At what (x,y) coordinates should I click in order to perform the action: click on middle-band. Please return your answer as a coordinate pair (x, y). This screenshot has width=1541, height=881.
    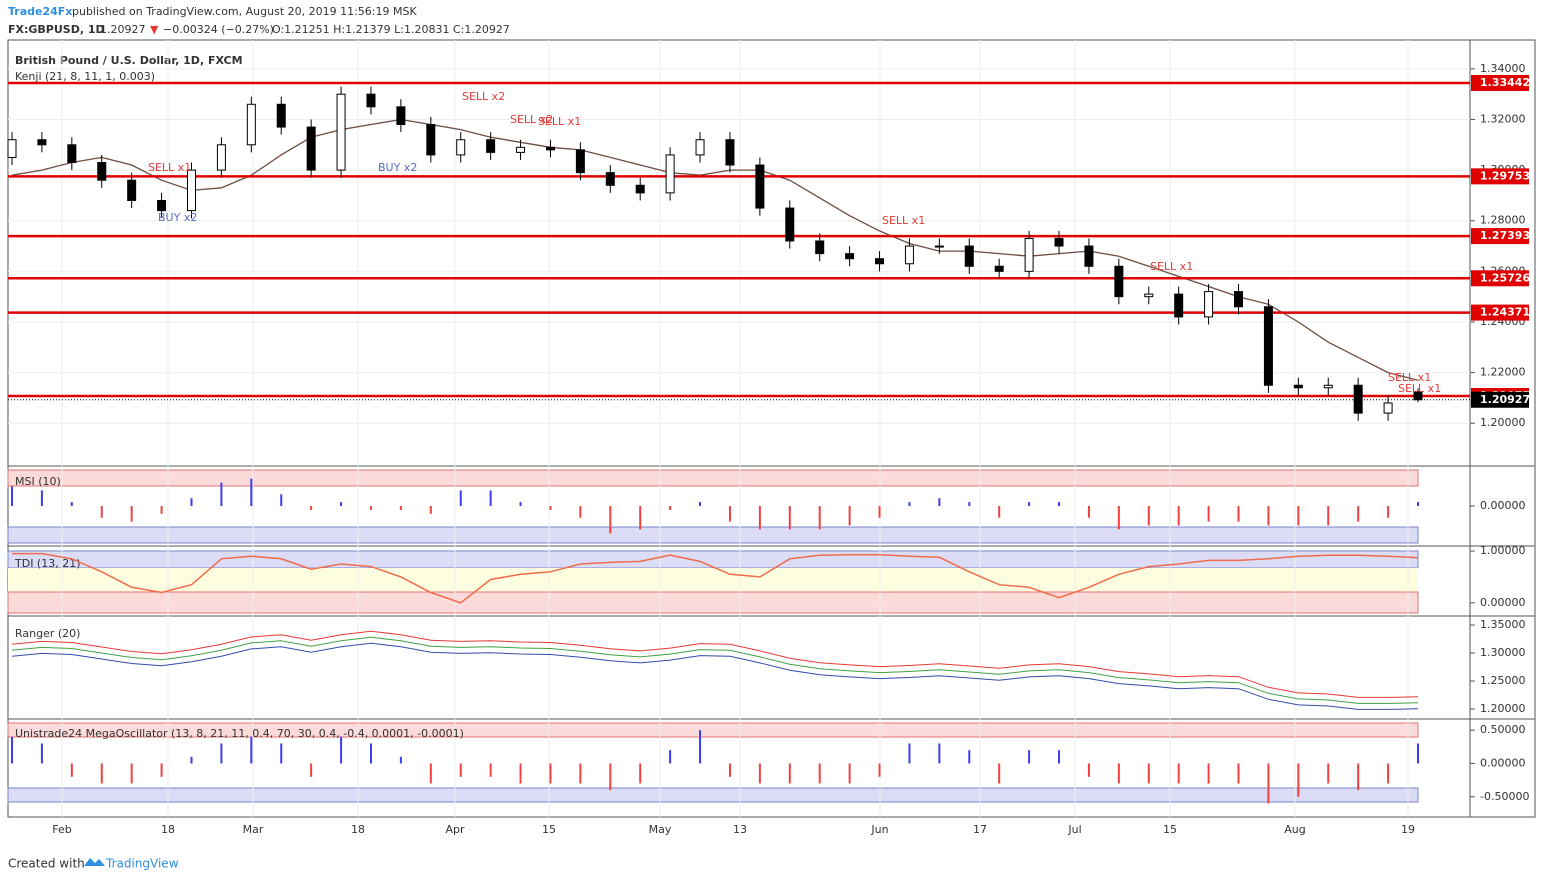
    Looking at the image, I should click on (713, 580).